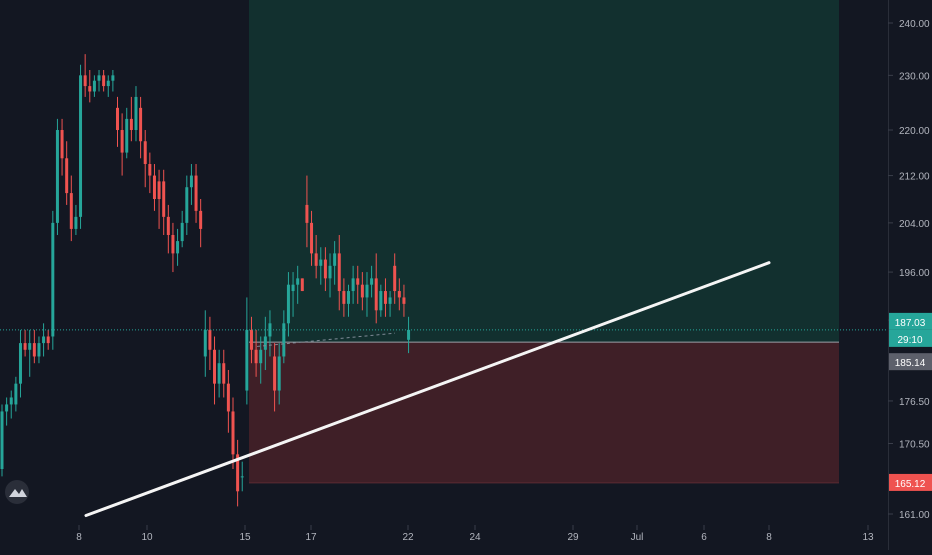 The height and width of the screenshot is (555, 932). Describe the element at coordinates (914, 224) in the screenshot. I see `y-tick-label: 204.00` at that location.